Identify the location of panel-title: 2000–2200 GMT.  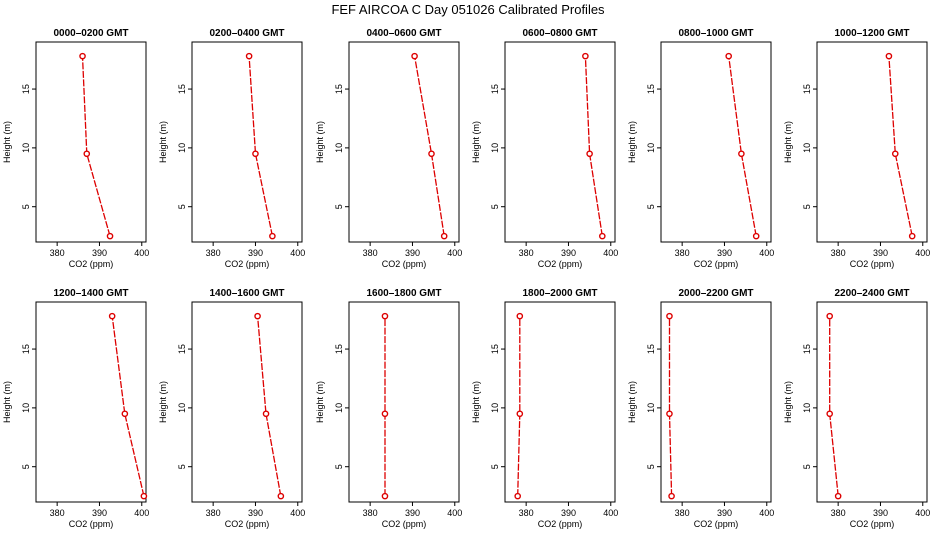
(715, 293).